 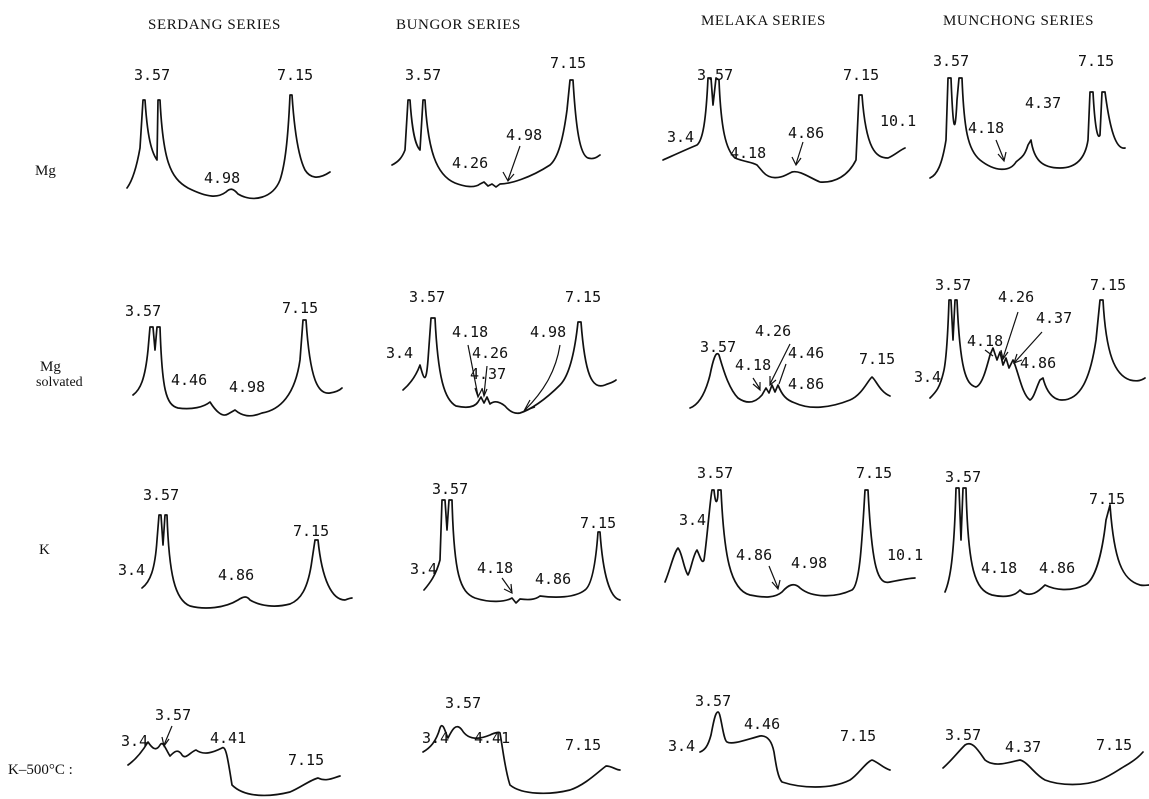 What do you see at coordinates (45, 171) in the screenshot?
I see `row-label-mg: Mg` at bounding box center [45, 171].